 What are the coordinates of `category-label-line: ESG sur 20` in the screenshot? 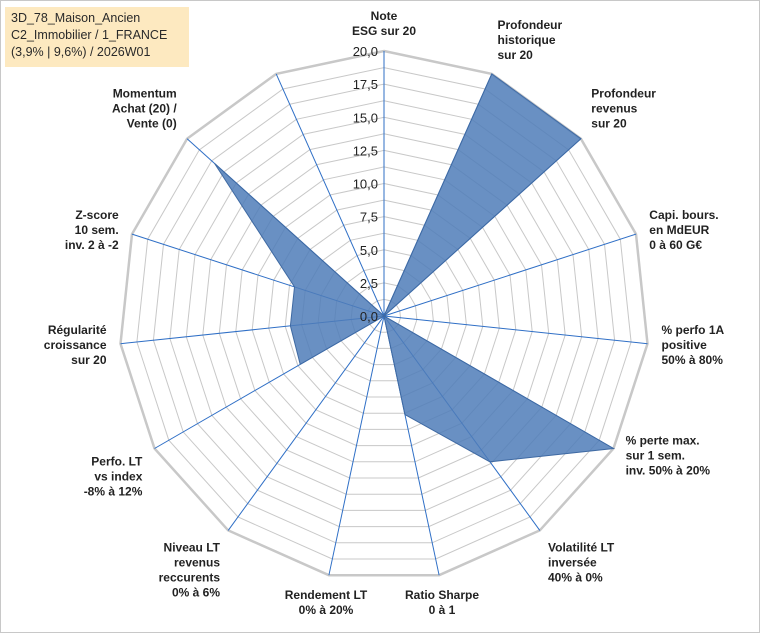 It's located at (384, 31).